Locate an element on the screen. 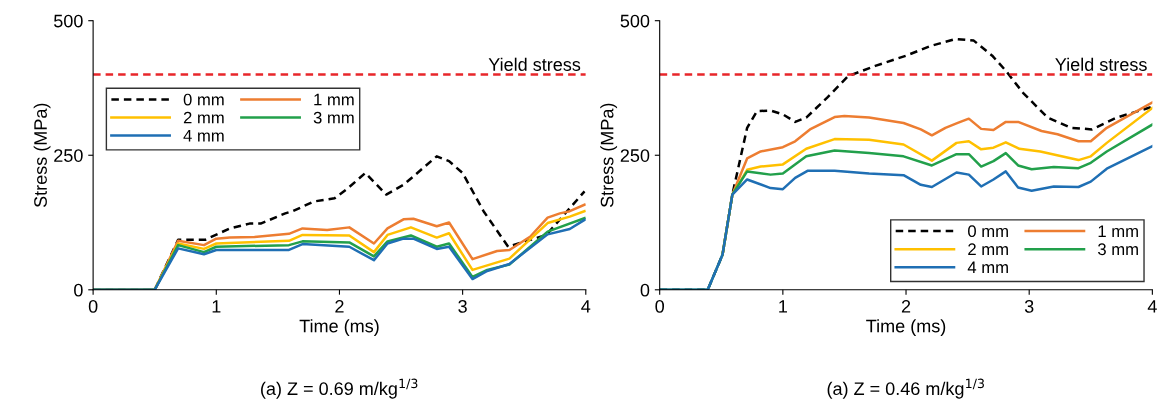  text: (a) Z = 0.46 m/kg$^{1/3}$ is located at coordinates (905, 388).